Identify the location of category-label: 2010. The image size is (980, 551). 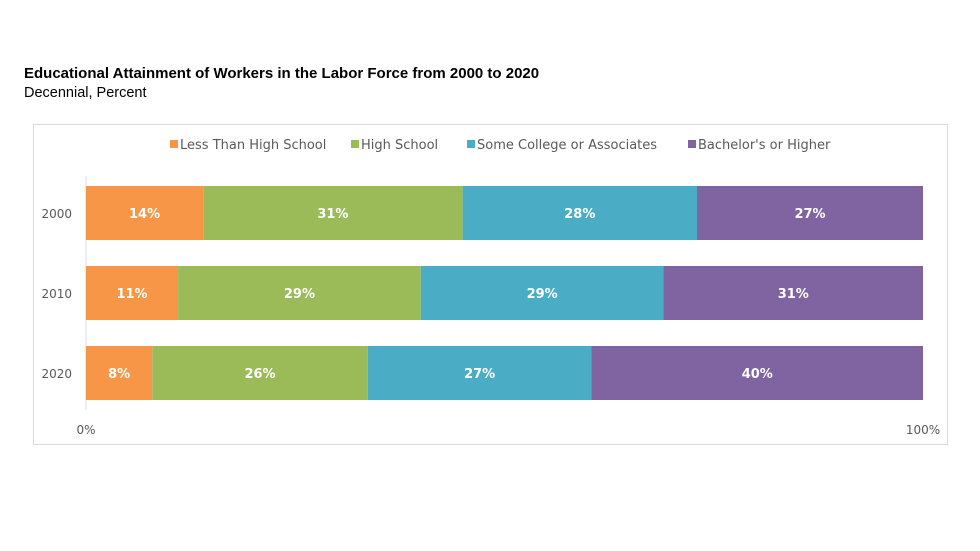
(56, 294).